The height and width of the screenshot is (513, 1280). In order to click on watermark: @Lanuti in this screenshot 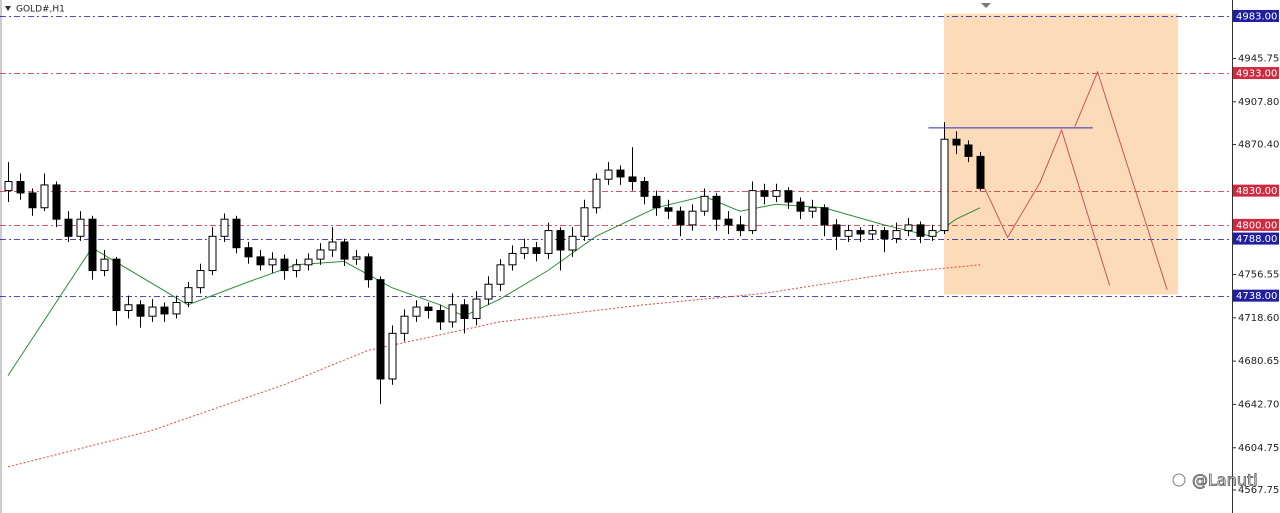, I will do `click(1225, 480)`.